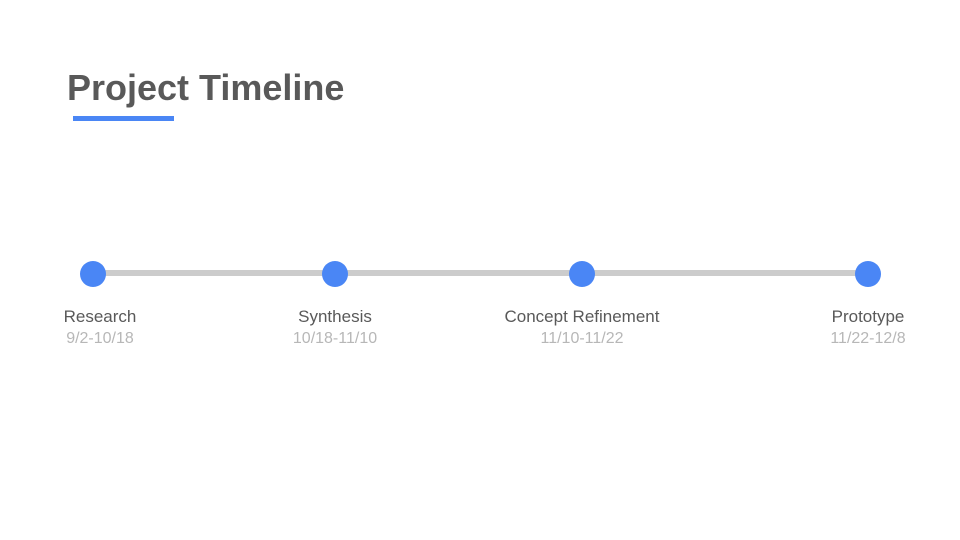 The image size is (960, 540). I want to click on milestone-dates-prototype: 11/22-12/8, so click(868, 338).